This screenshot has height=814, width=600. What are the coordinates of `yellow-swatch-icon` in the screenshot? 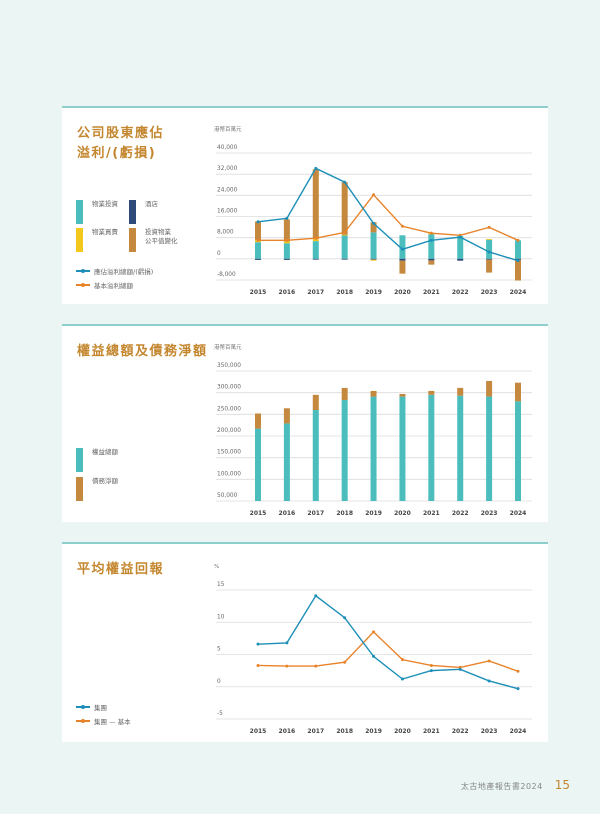 It's located at (79, 240).